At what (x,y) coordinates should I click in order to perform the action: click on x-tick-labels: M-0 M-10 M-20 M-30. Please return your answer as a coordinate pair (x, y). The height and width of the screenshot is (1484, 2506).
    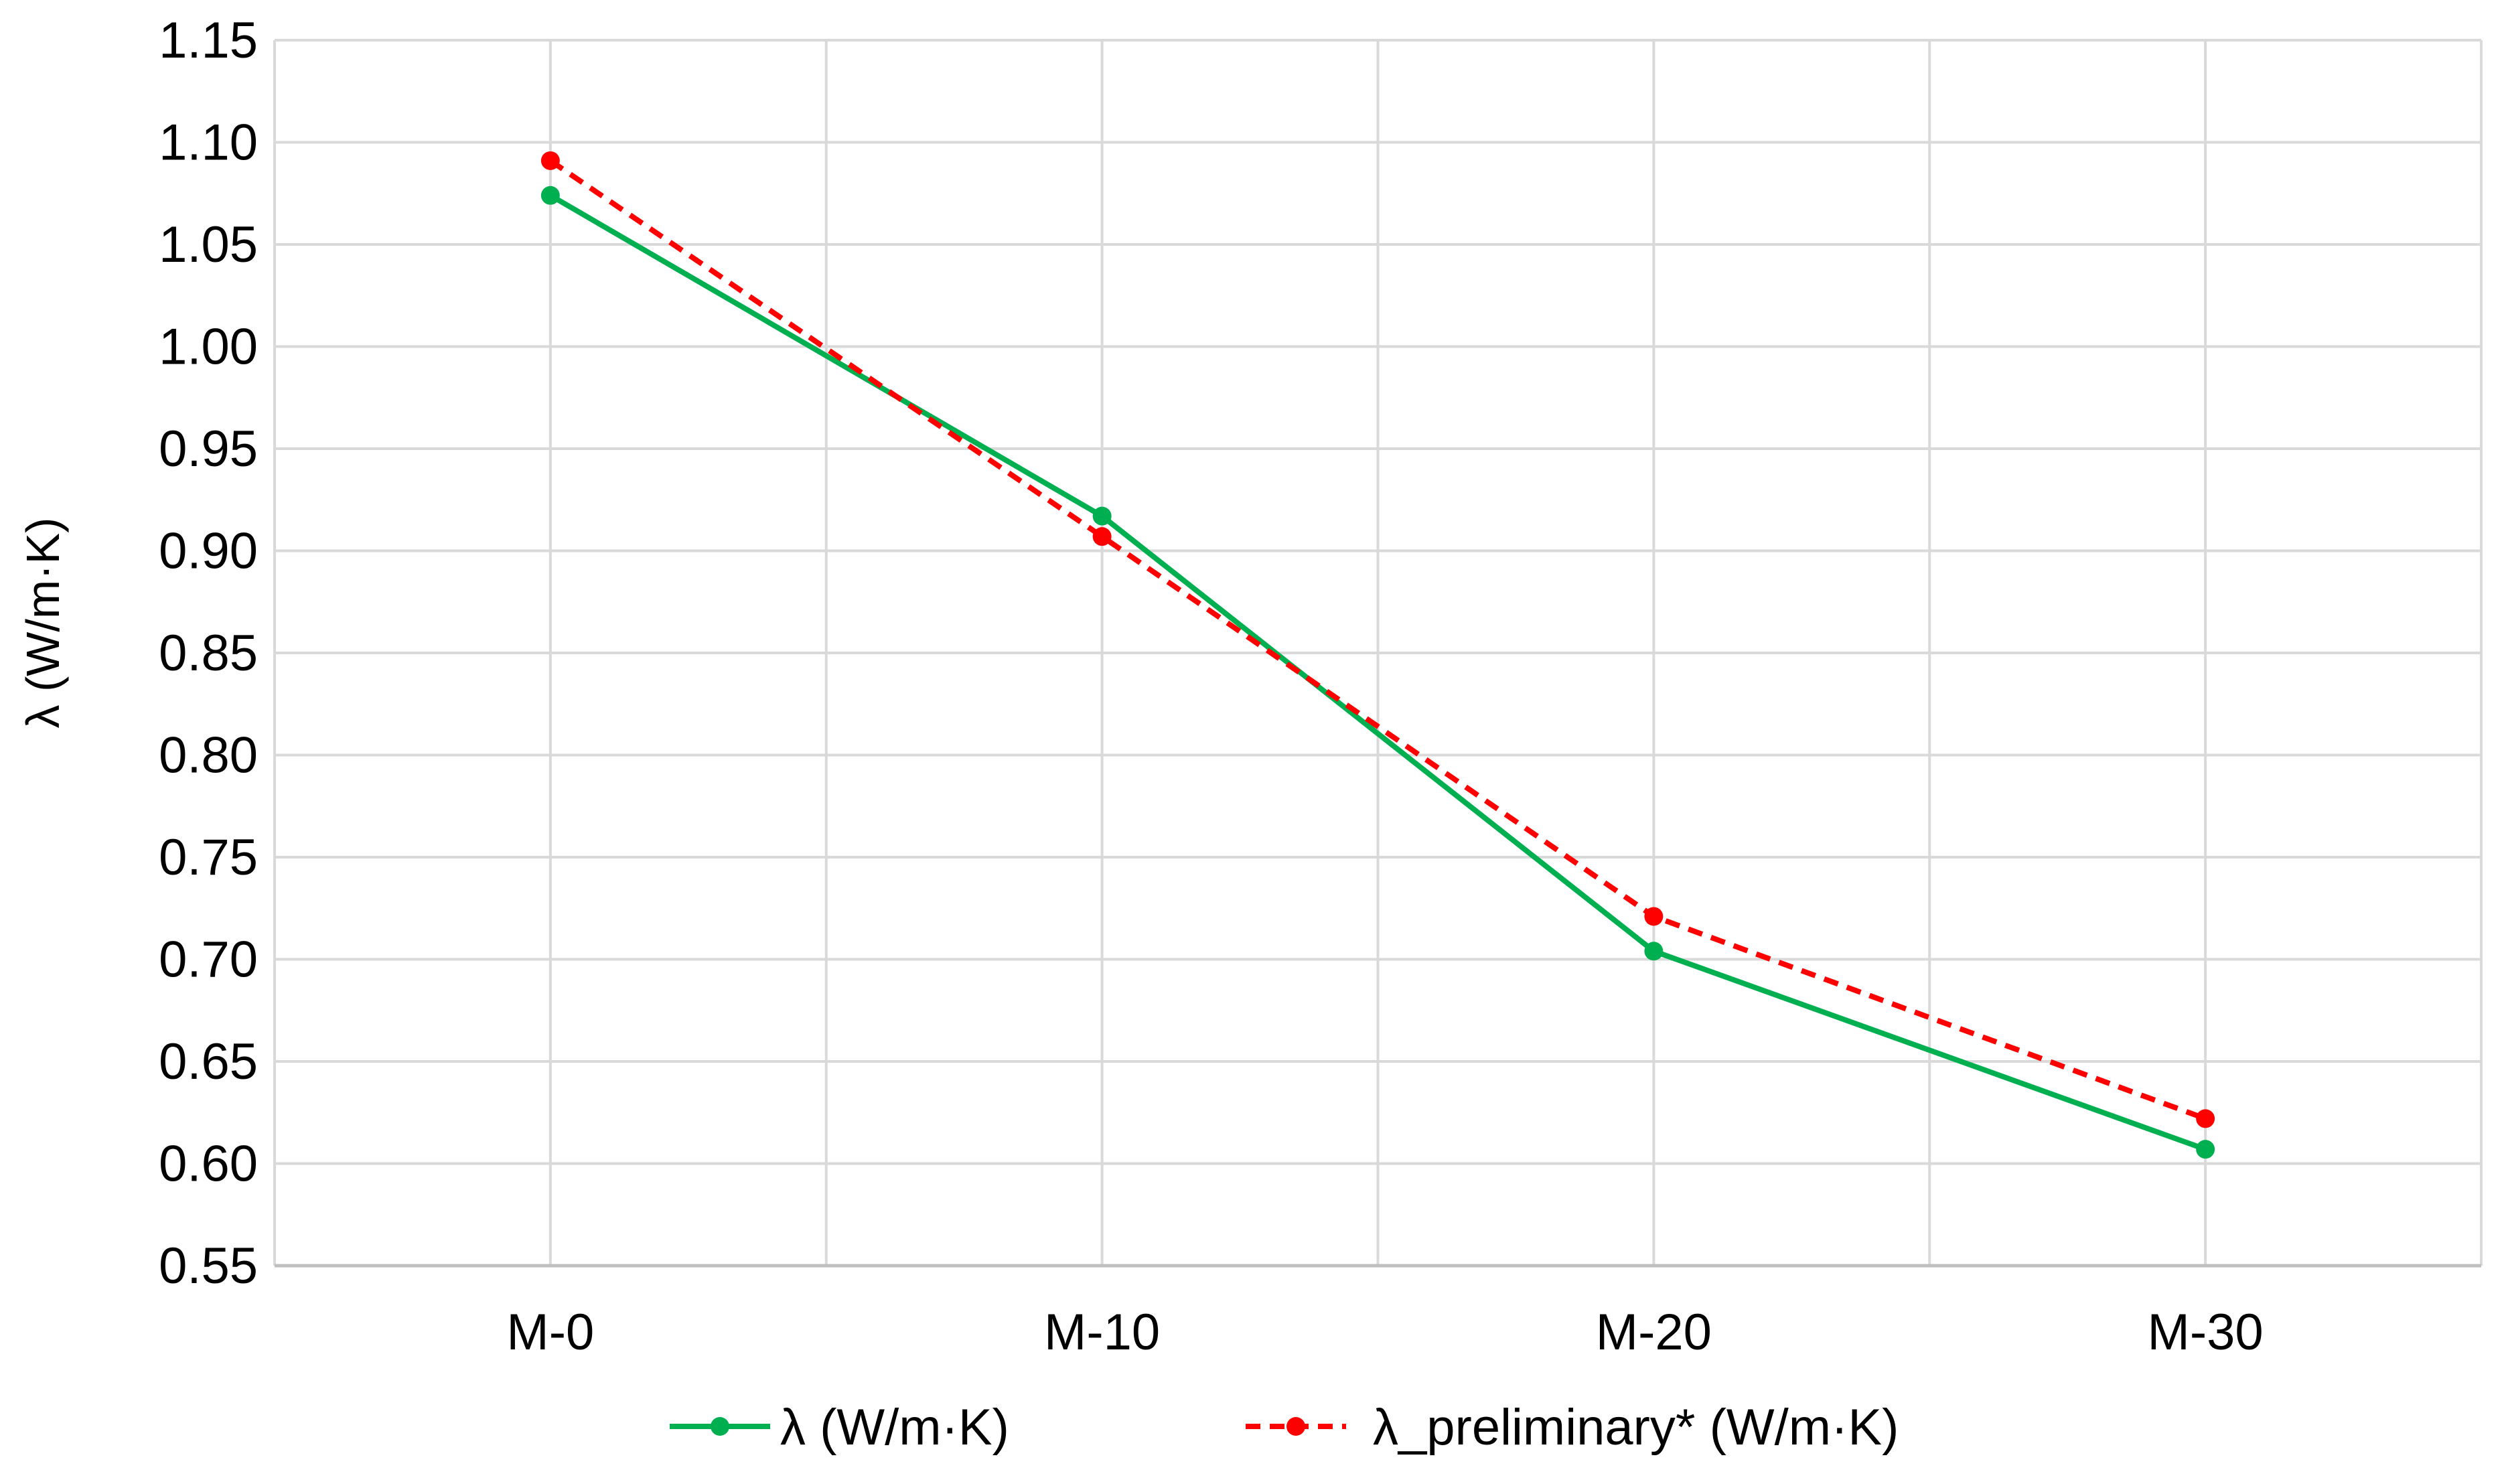
    Looking at the image, I should click on (1384, 1332).